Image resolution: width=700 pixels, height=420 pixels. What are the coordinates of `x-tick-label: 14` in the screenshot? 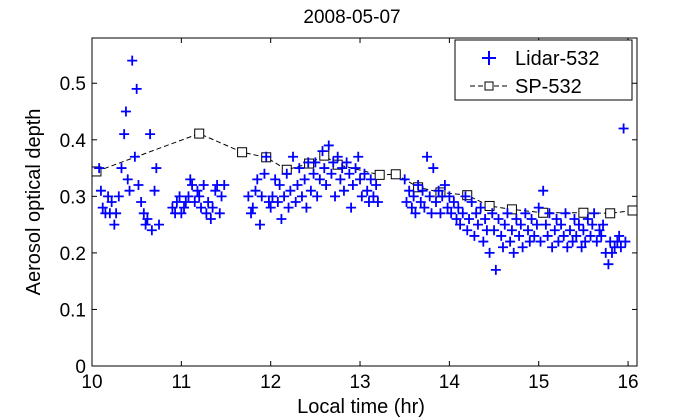 It's located at (450, 382).